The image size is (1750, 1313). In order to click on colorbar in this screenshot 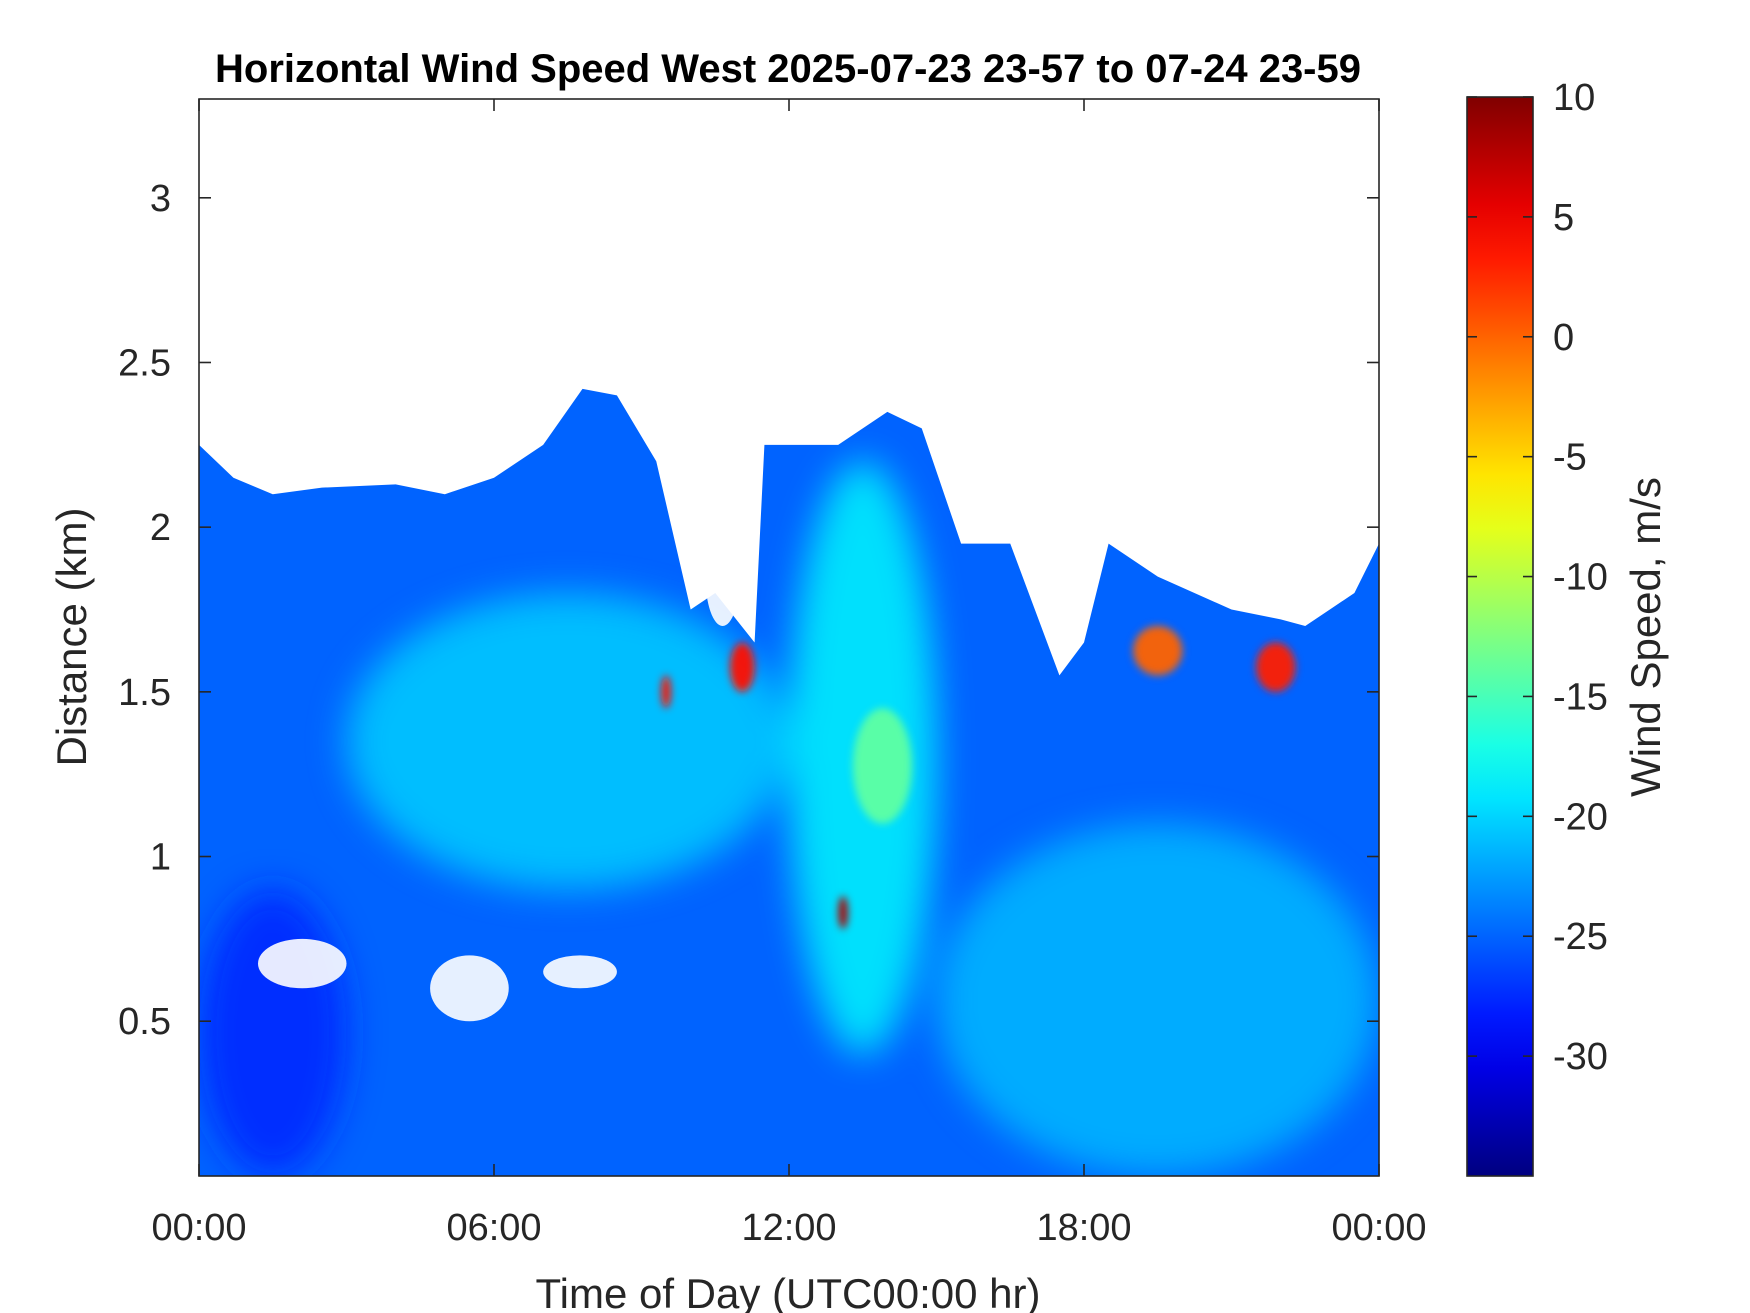, I will do `click(1500, 636)`.